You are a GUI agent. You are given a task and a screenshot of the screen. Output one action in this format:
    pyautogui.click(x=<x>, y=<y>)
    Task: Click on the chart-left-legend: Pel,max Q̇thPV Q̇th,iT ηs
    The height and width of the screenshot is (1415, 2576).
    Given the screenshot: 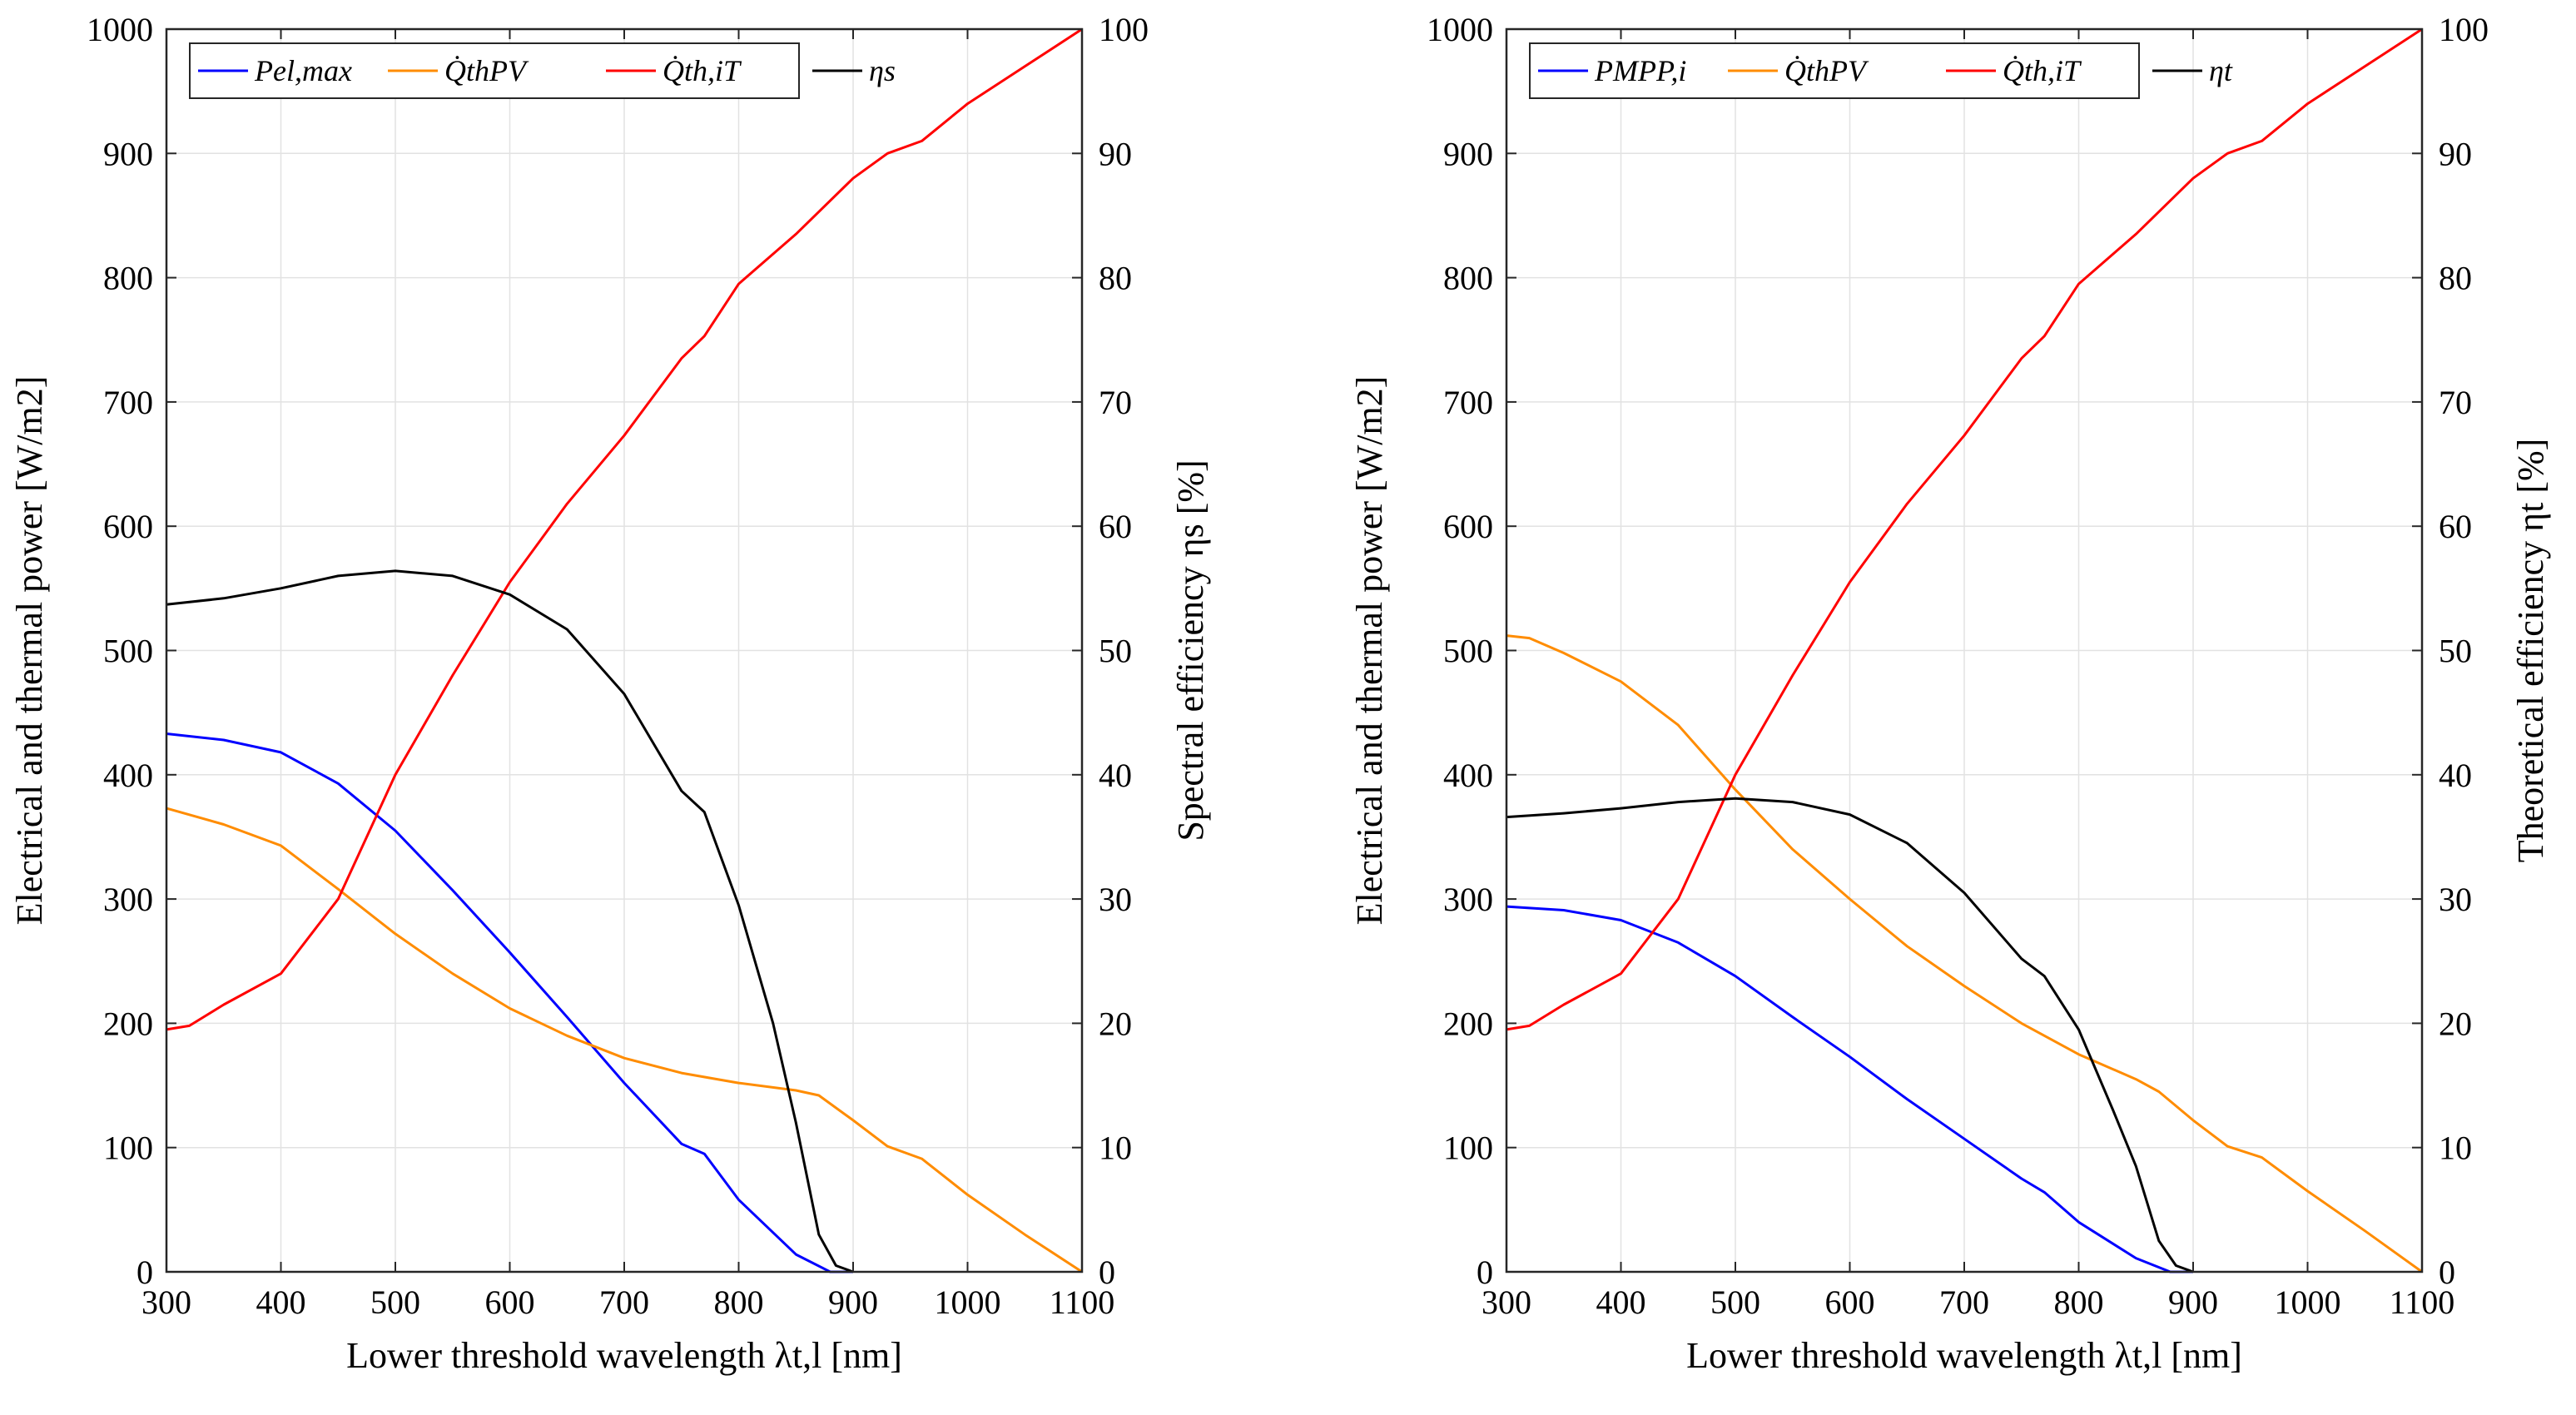 What is the action you would take?
    pyautogui.click(x=542, y=71)
    